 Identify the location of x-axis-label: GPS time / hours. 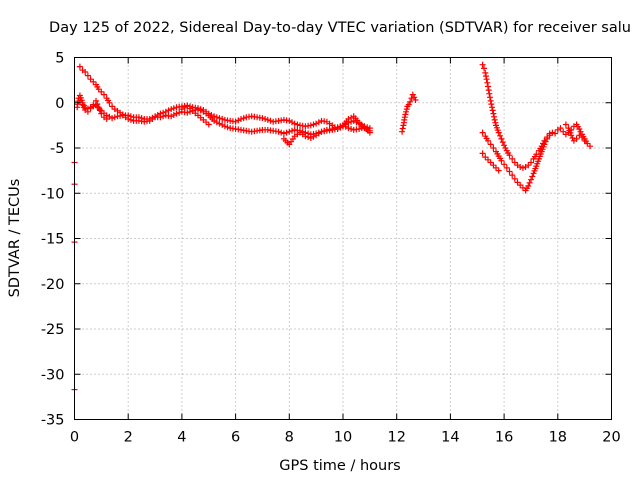
(339, 466).